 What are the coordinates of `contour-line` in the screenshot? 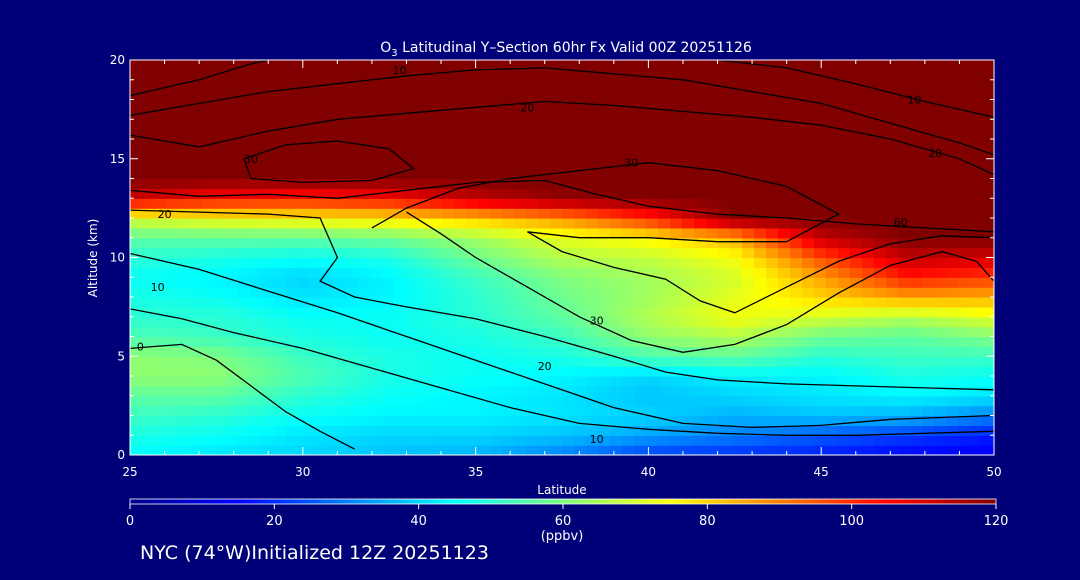 It's located at (855, 89).